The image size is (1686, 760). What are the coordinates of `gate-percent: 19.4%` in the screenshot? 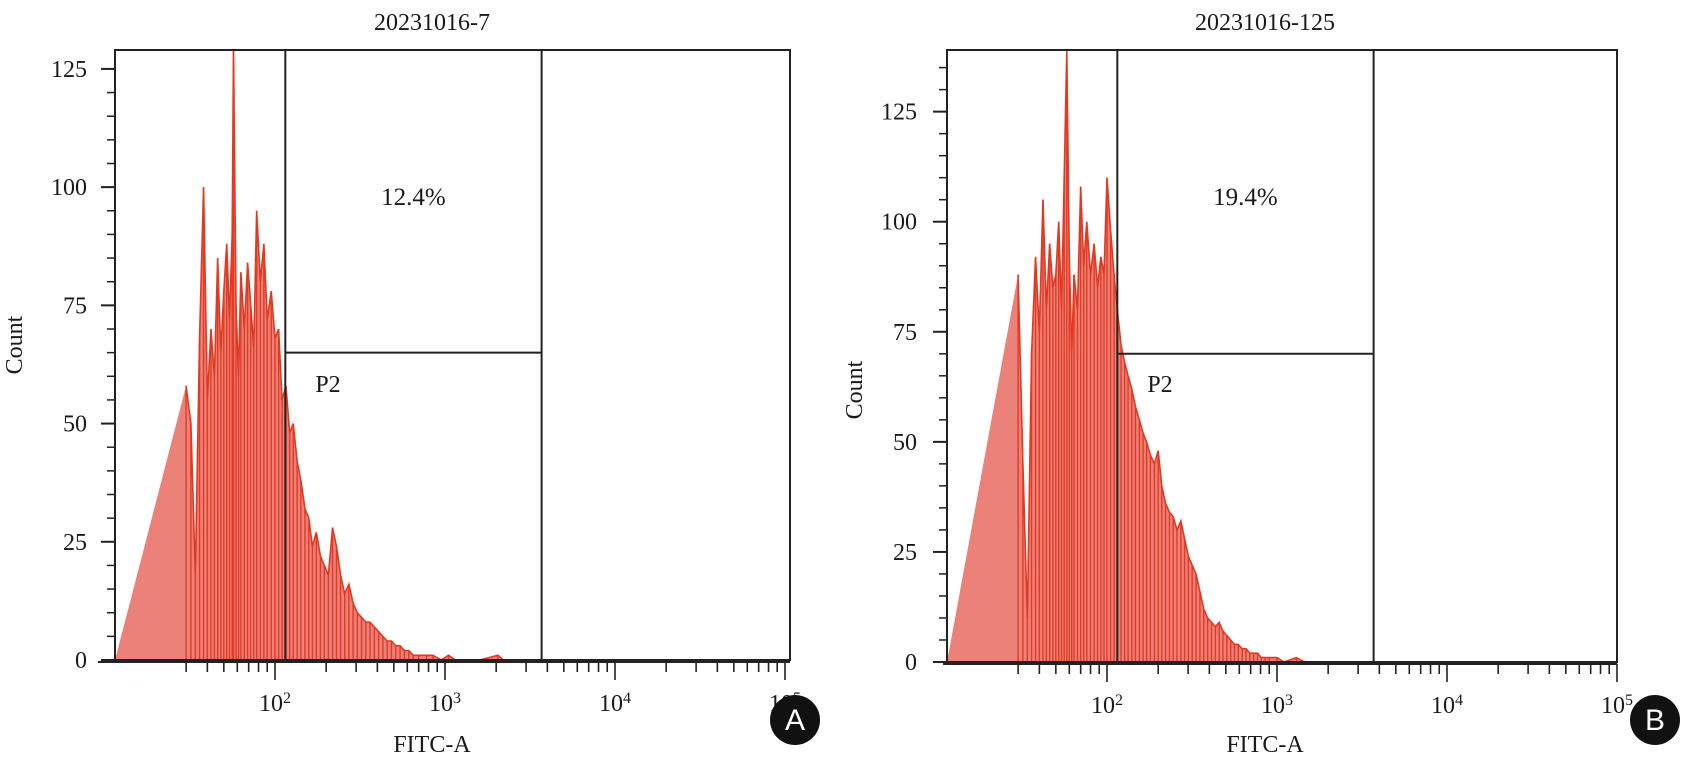 It's located at (1245, 197).